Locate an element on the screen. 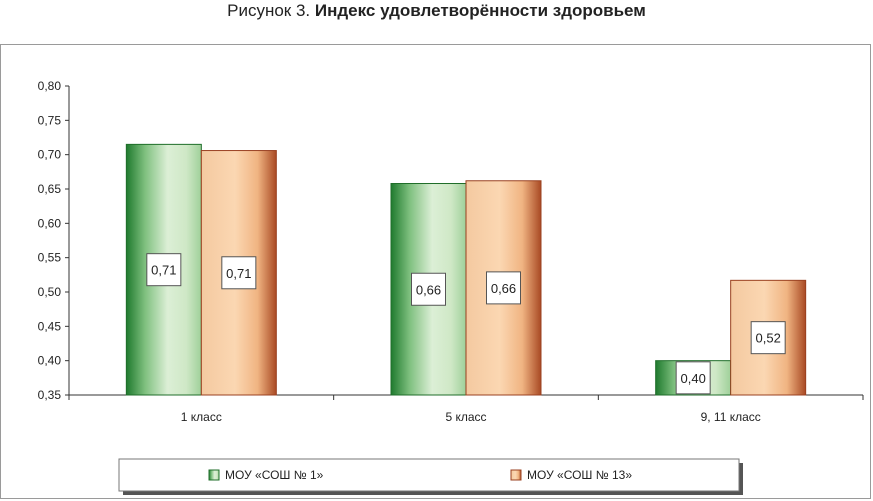  data-label: 0,52 is located at coordinates (768, 338).